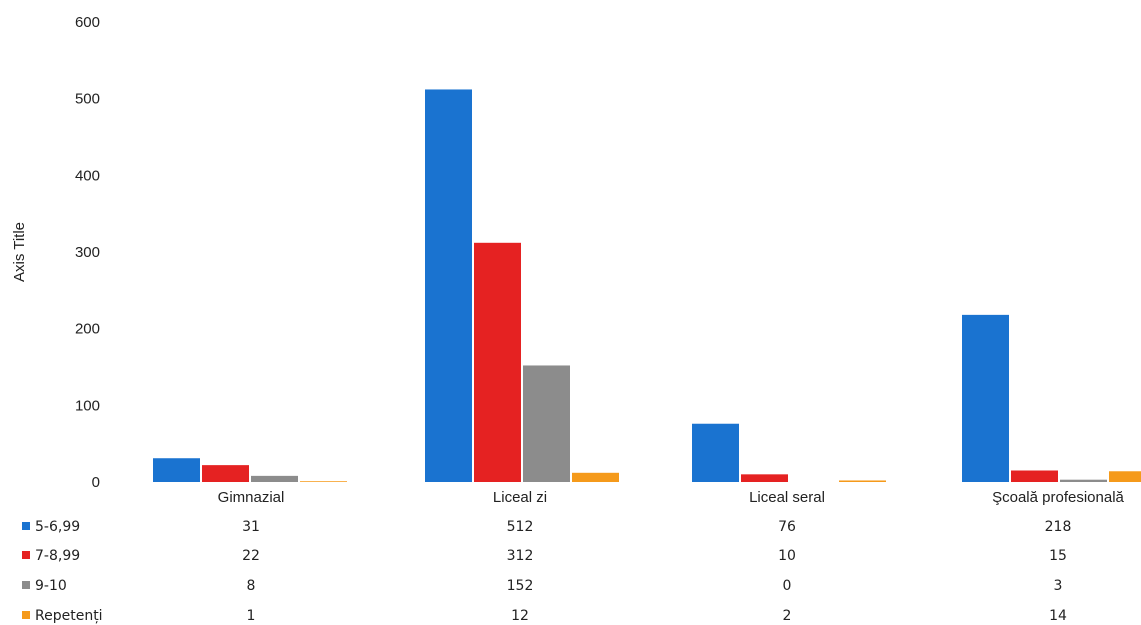 This screenshot has height=625, width=1141. What do you see at coordinates (787, 586) in the screenshot?
I see `table-cell: 0` at bounding box center [787, 586].